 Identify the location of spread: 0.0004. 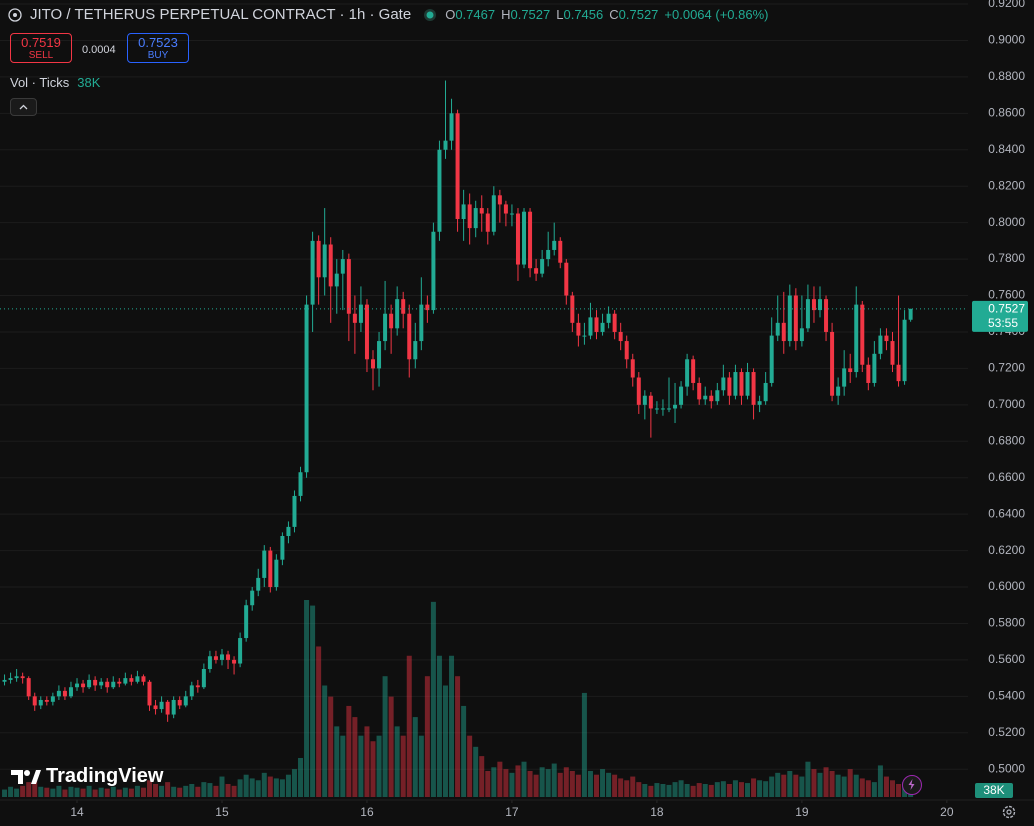
(99, 50).